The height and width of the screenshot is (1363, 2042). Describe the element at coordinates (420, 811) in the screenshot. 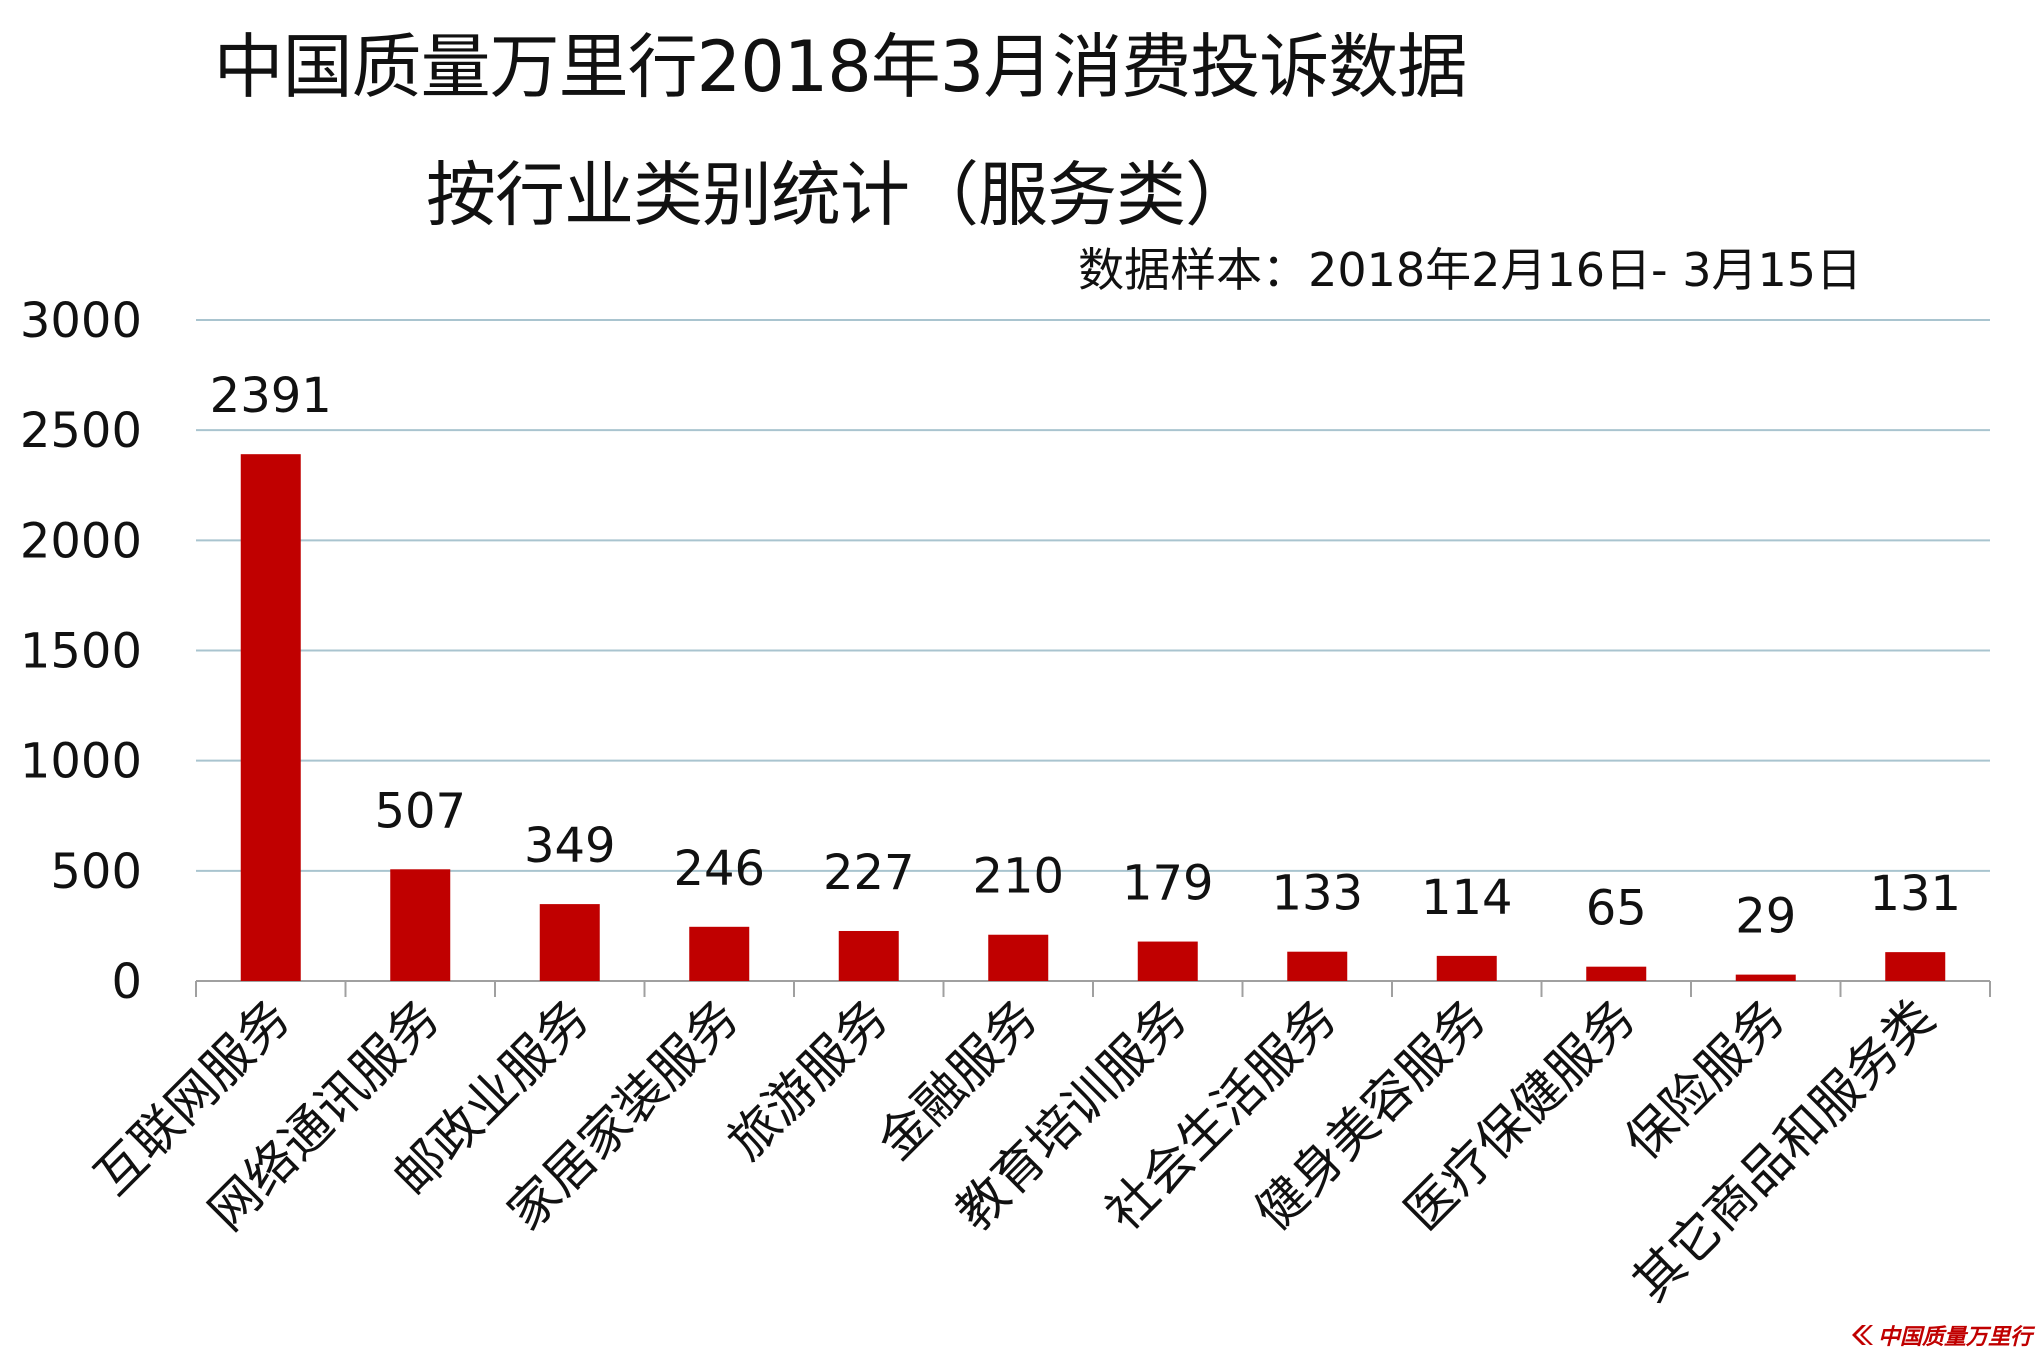

I see `data-label: 507` at that location.